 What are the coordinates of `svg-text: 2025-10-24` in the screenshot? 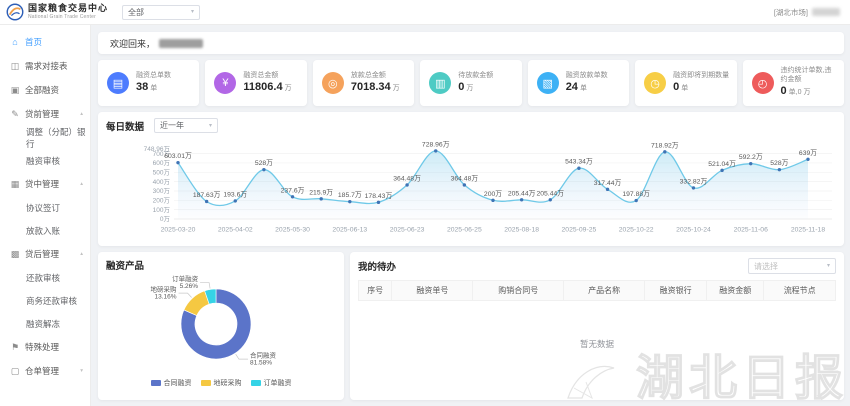 It's located at (693, 230).